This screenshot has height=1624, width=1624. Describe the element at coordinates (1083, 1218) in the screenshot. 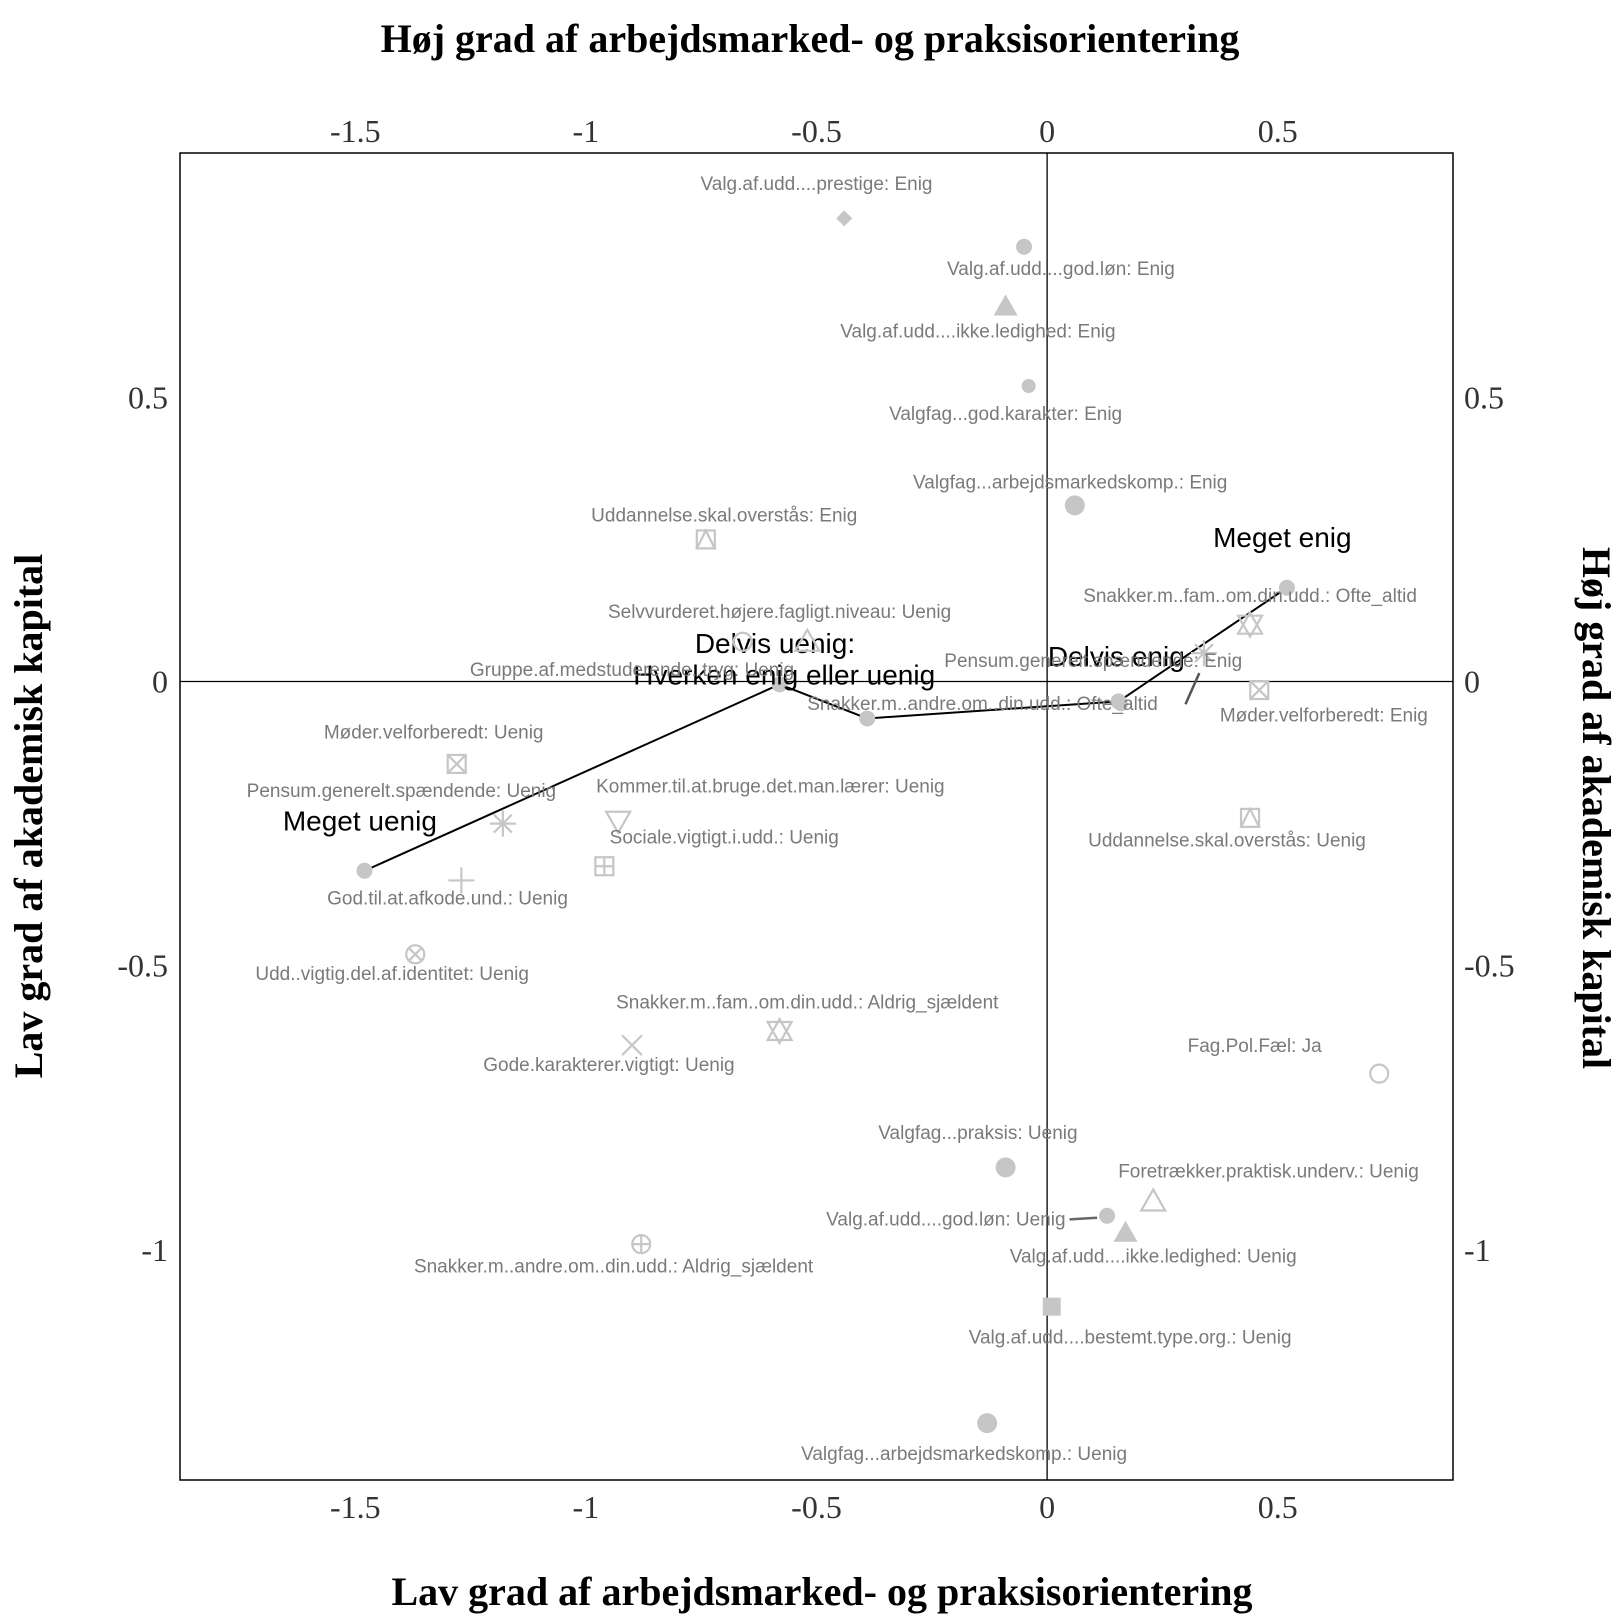

I see `label-leader-line` at that location.